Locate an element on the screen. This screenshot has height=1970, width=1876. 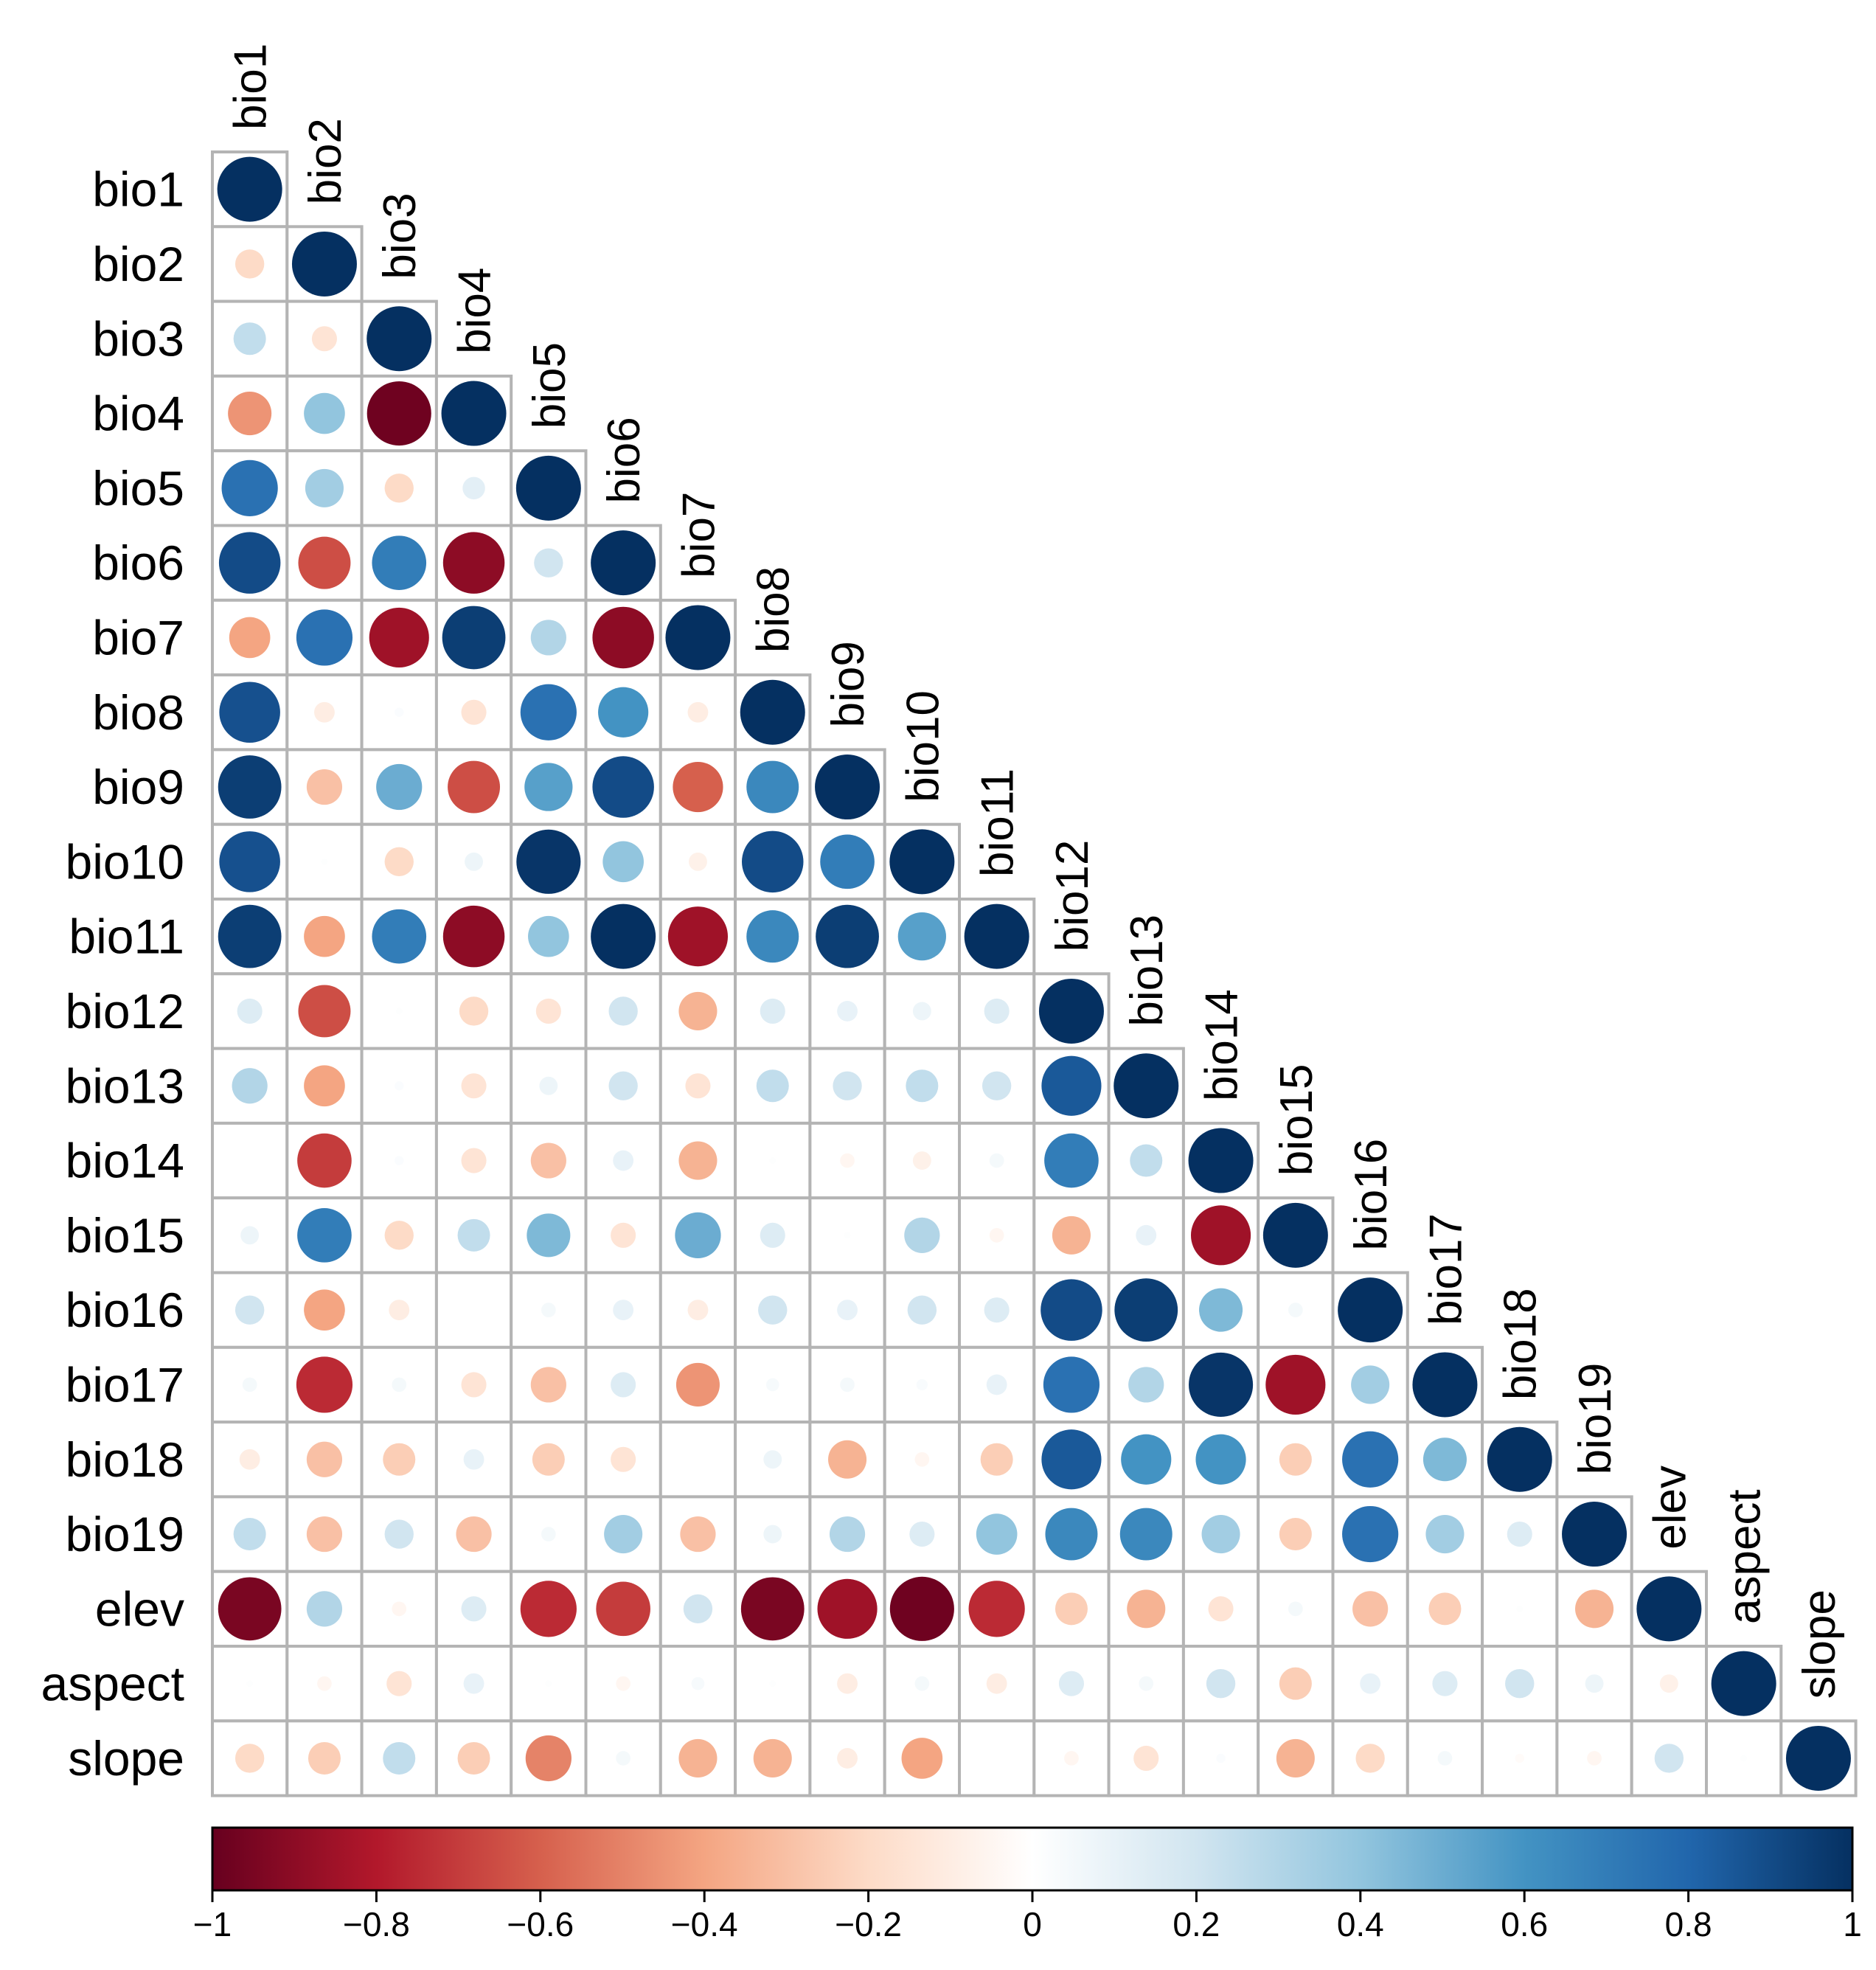
corr-circle-bio6-bio4 is located at coordinates (473, 563).